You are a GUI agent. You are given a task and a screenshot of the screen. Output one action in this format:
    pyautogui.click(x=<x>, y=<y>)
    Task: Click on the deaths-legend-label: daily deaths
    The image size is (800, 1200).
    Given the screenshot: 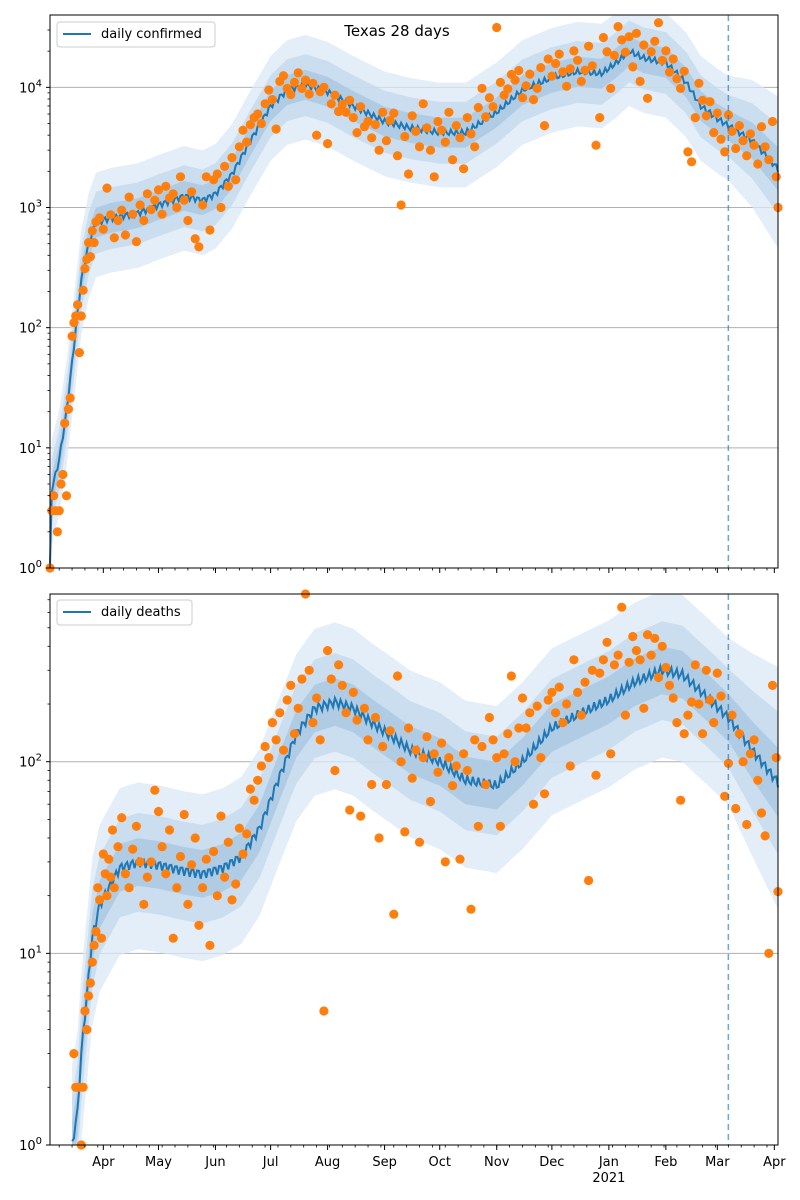 What is the action you would take?
    pyautogui.click(x=141, y=612)
    